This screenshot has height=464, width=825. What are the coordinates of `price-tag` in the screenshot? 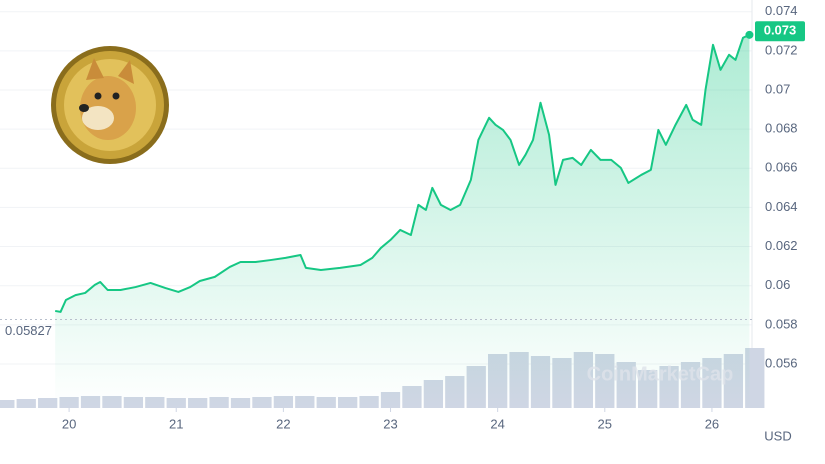 It's located at (780, 31).